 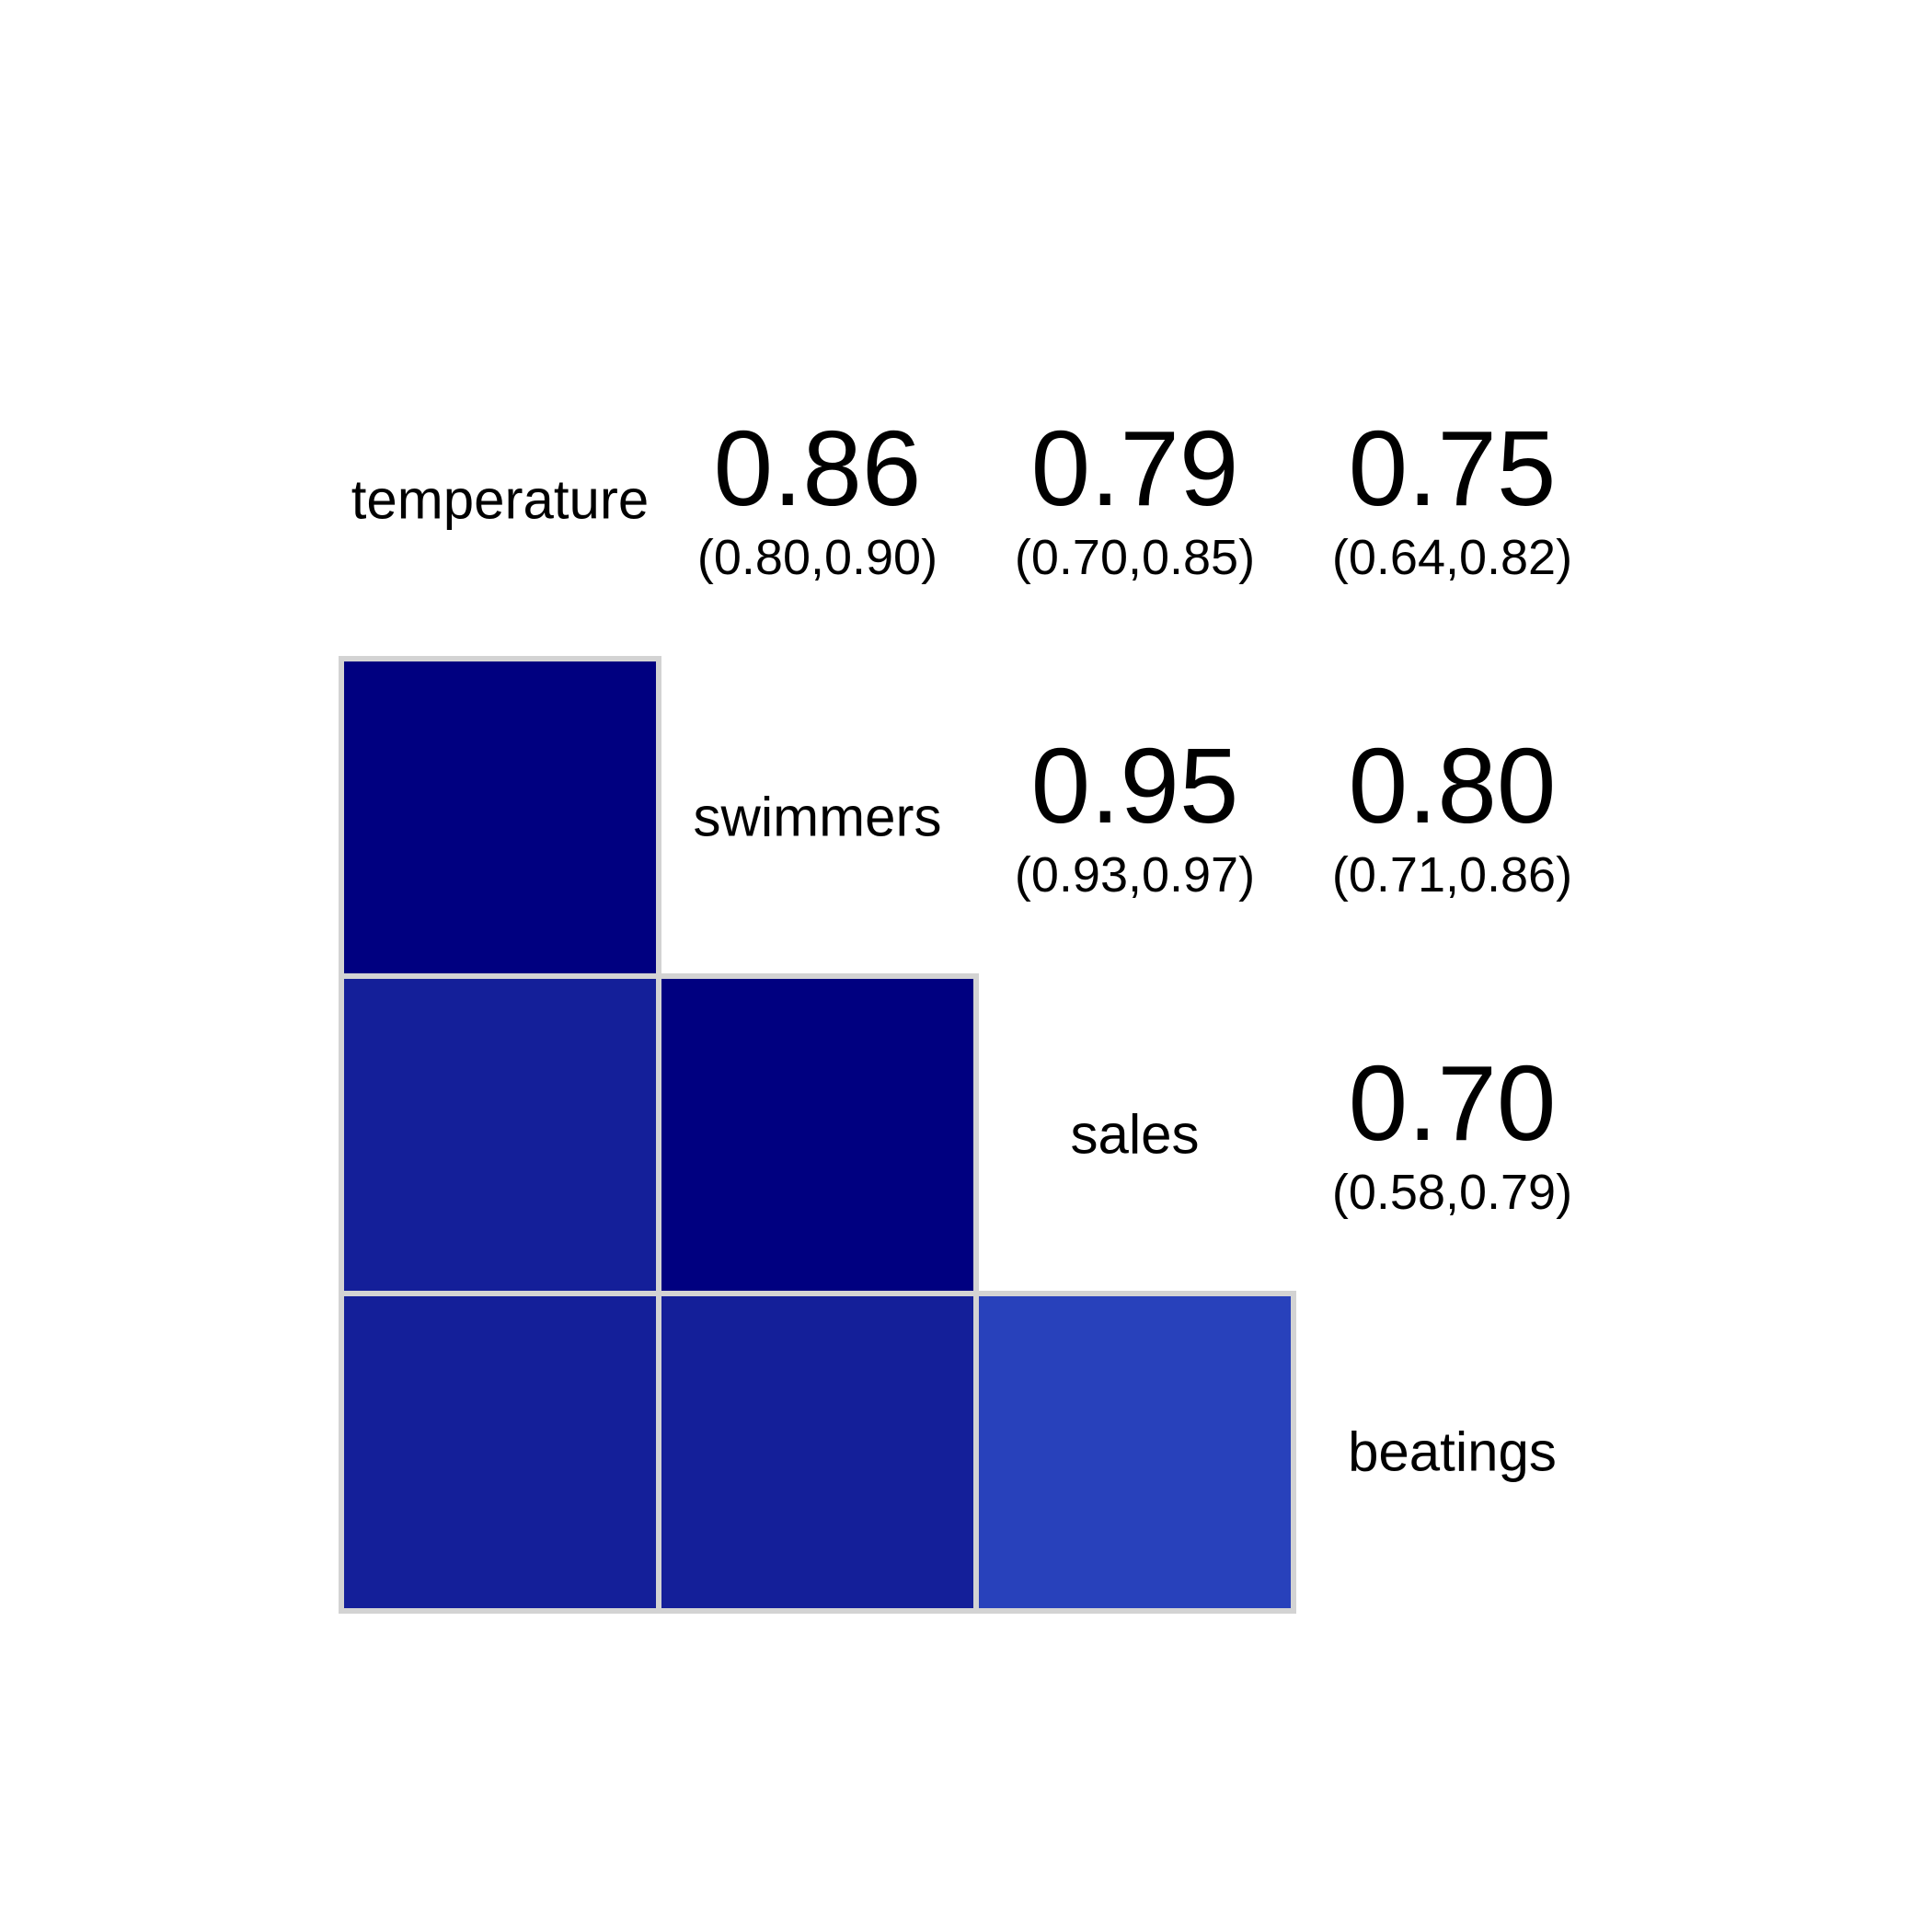 I want to click on confidence-interval-temperature-sales: (0.70,0.85), so click(x=1135, y=557).